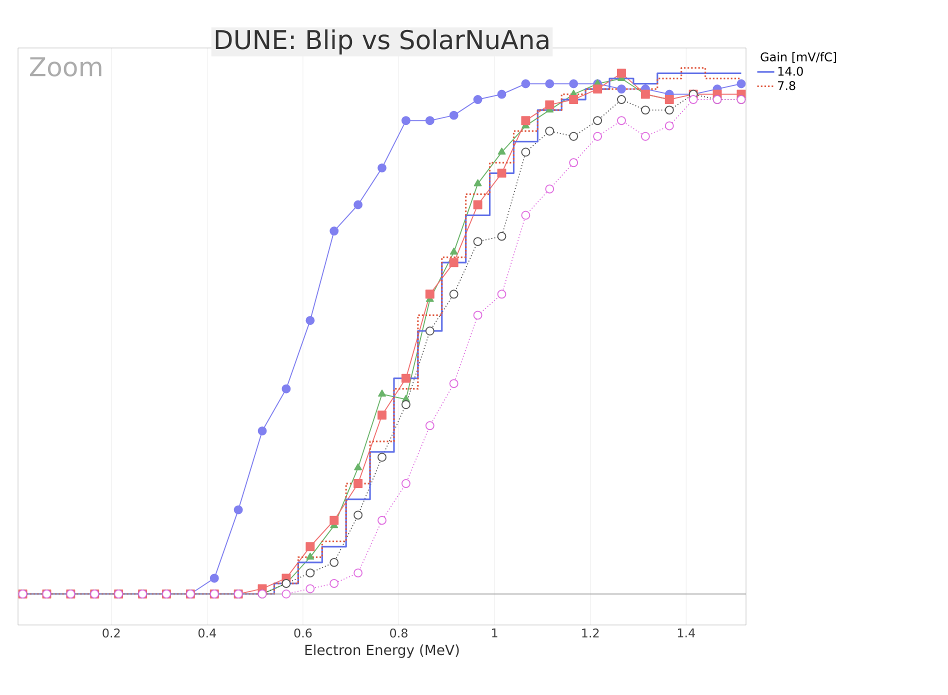  I want to click on chart-title: DUNE: Blip vs SolarNuAna, so click(382, 41).